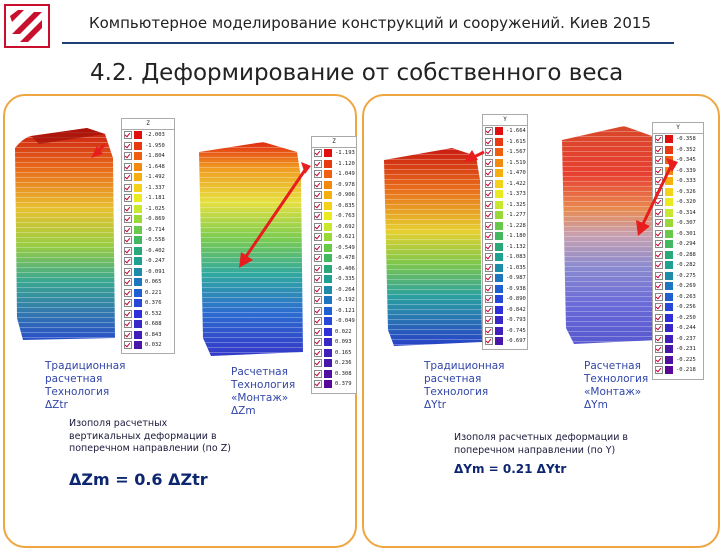  I want to click on legend-value: -0.192, so click(345, 300).